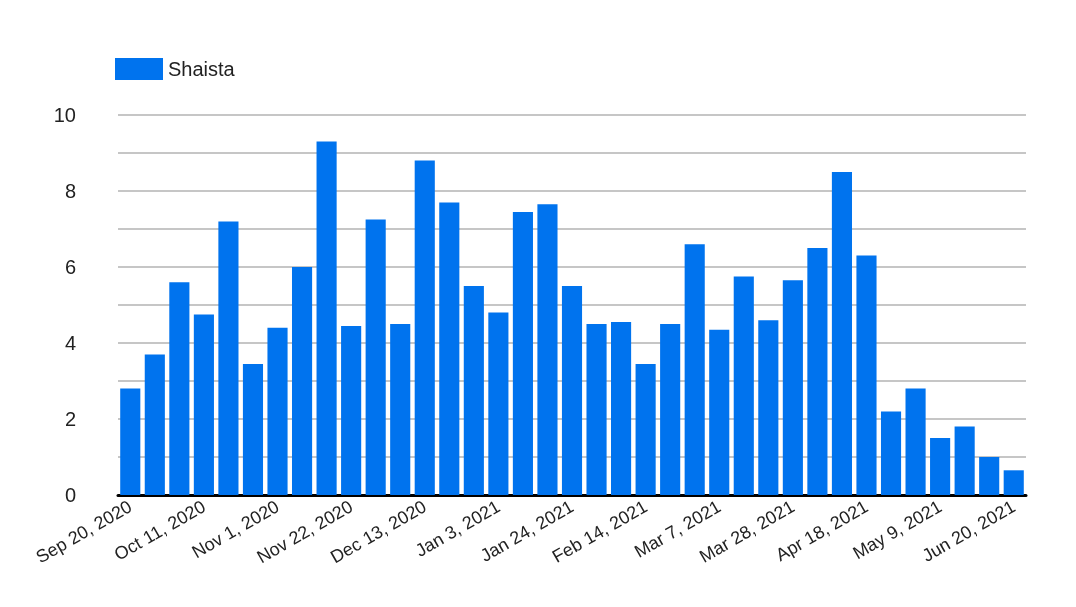 The width and height of the screenshot is (1076, 607). What do you see at coordinates (70, 191) in the screenshot?
I see `y-tick-label: 8` at bounding box center [70, 191].